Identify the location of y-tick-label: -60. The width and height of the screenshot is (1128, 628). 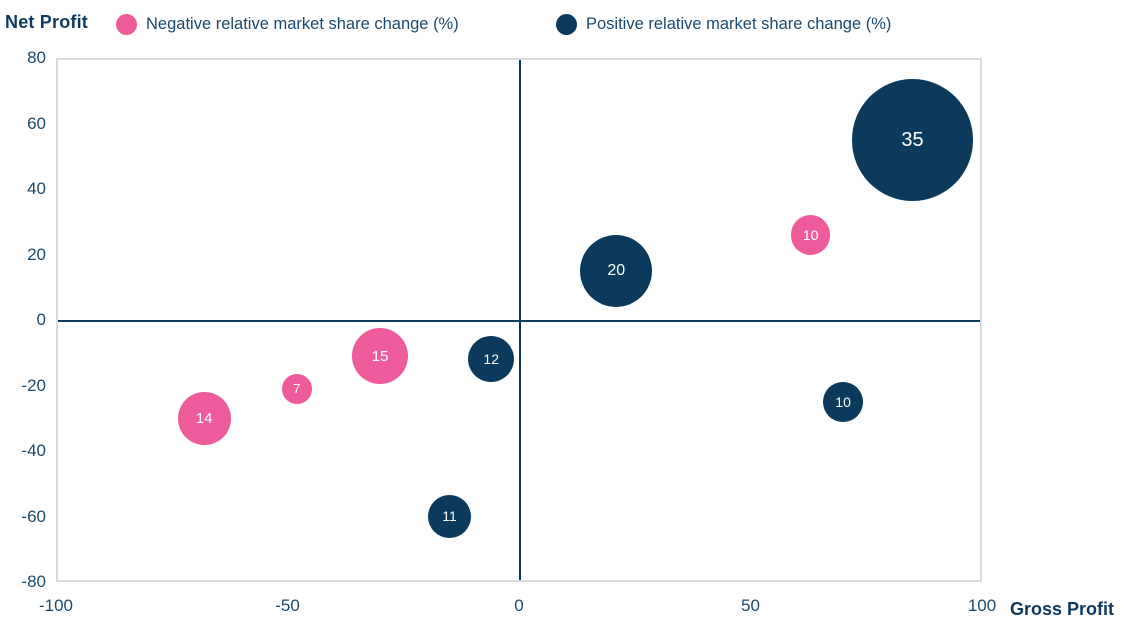
(33, 516).